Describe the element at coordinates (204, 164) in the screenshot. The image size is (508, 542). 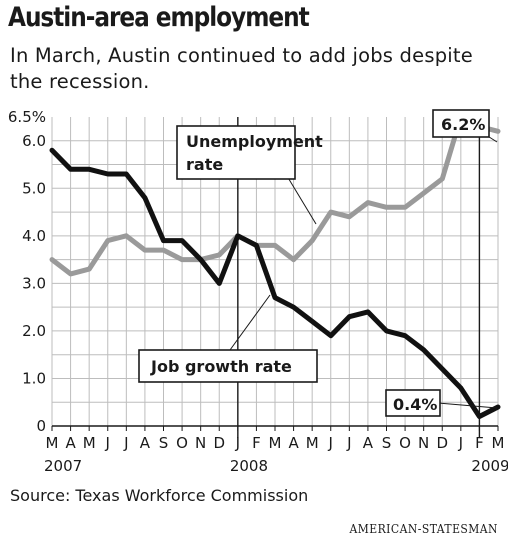
I see `unemployment-rate-label-line2: rate` at that location.